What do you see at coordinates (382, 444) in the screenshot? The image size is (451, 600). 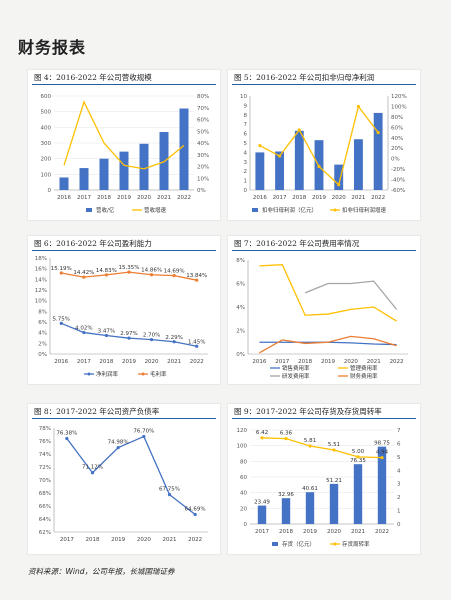 I see `data-label: 98.75` at bounding box center [382, 444].